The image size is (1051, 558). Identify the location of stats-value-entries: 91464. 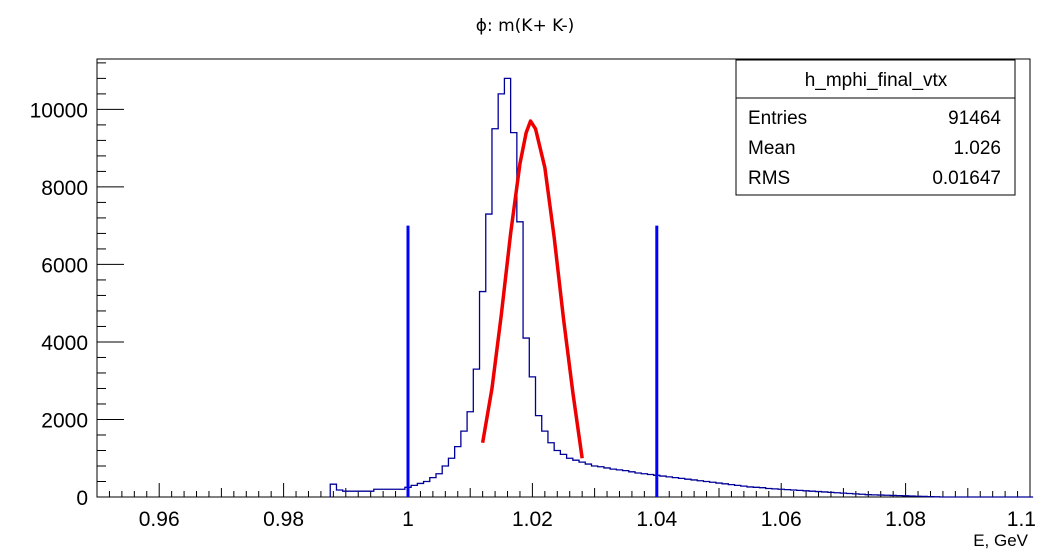
(974, 118).